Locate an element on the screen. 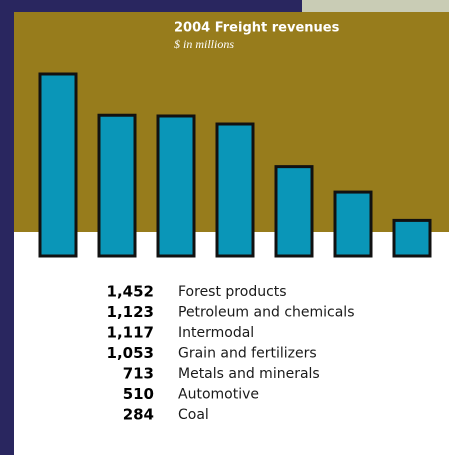 The height and width of the screenshot is (455, 449). value-label: 1,053 is located at coordinates (130, 353).